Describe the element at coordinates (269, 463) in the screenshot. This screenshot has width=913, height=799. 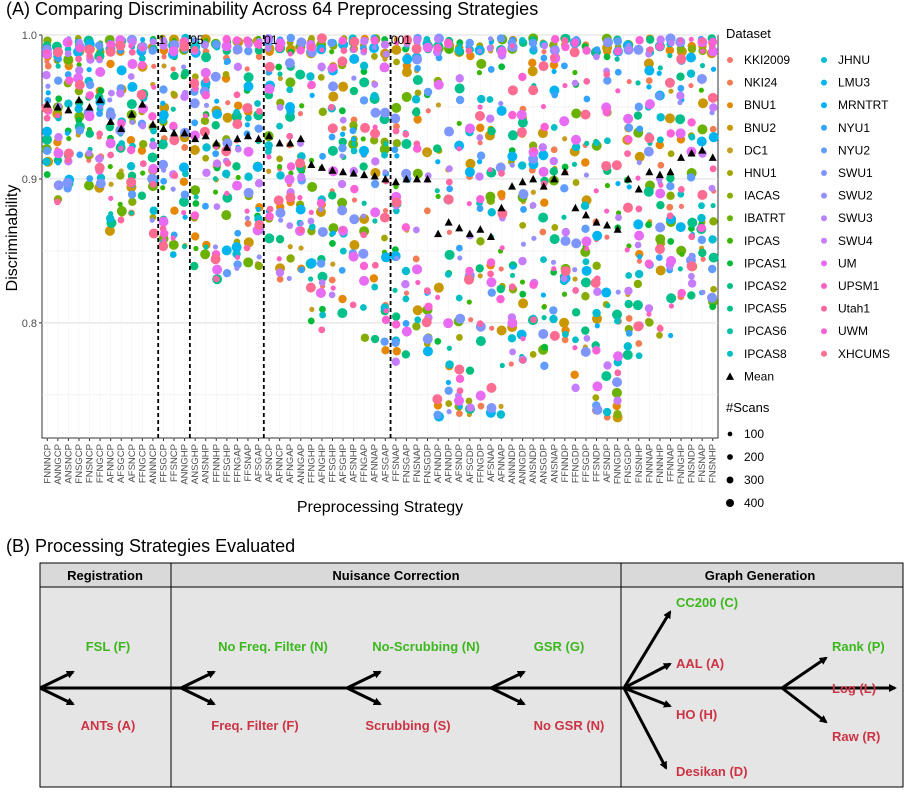
I see `x-tick-label: AFSNCP` at that location.